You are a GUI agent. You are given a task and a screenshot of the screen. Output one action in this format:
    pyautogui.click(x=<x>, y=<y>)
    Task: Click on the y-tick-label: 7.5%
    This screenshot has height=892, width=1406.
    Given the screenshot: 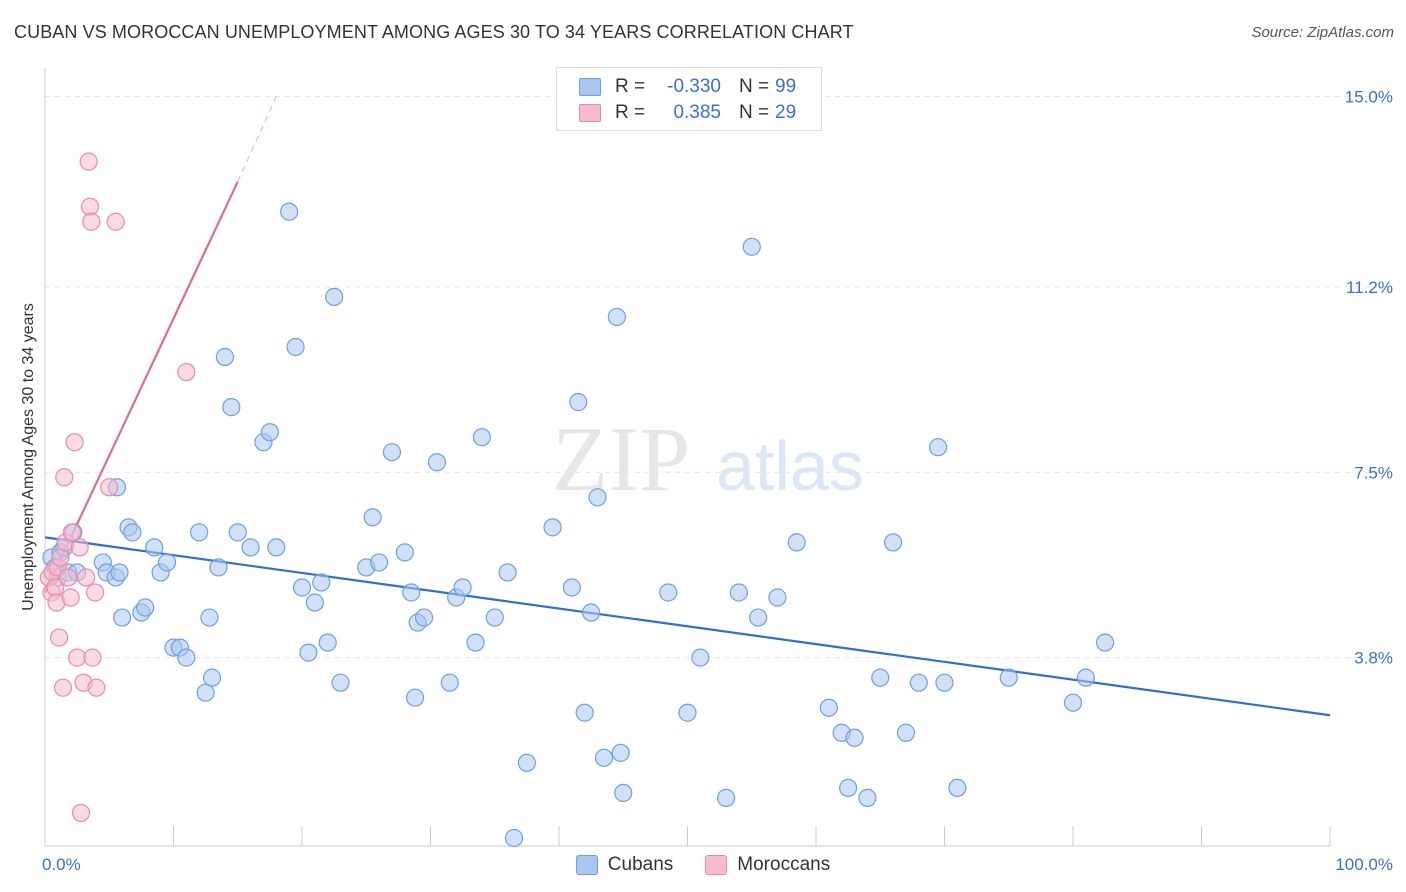 What is the action you would take?
    pyautogui.click(x=1373, y=472)
    